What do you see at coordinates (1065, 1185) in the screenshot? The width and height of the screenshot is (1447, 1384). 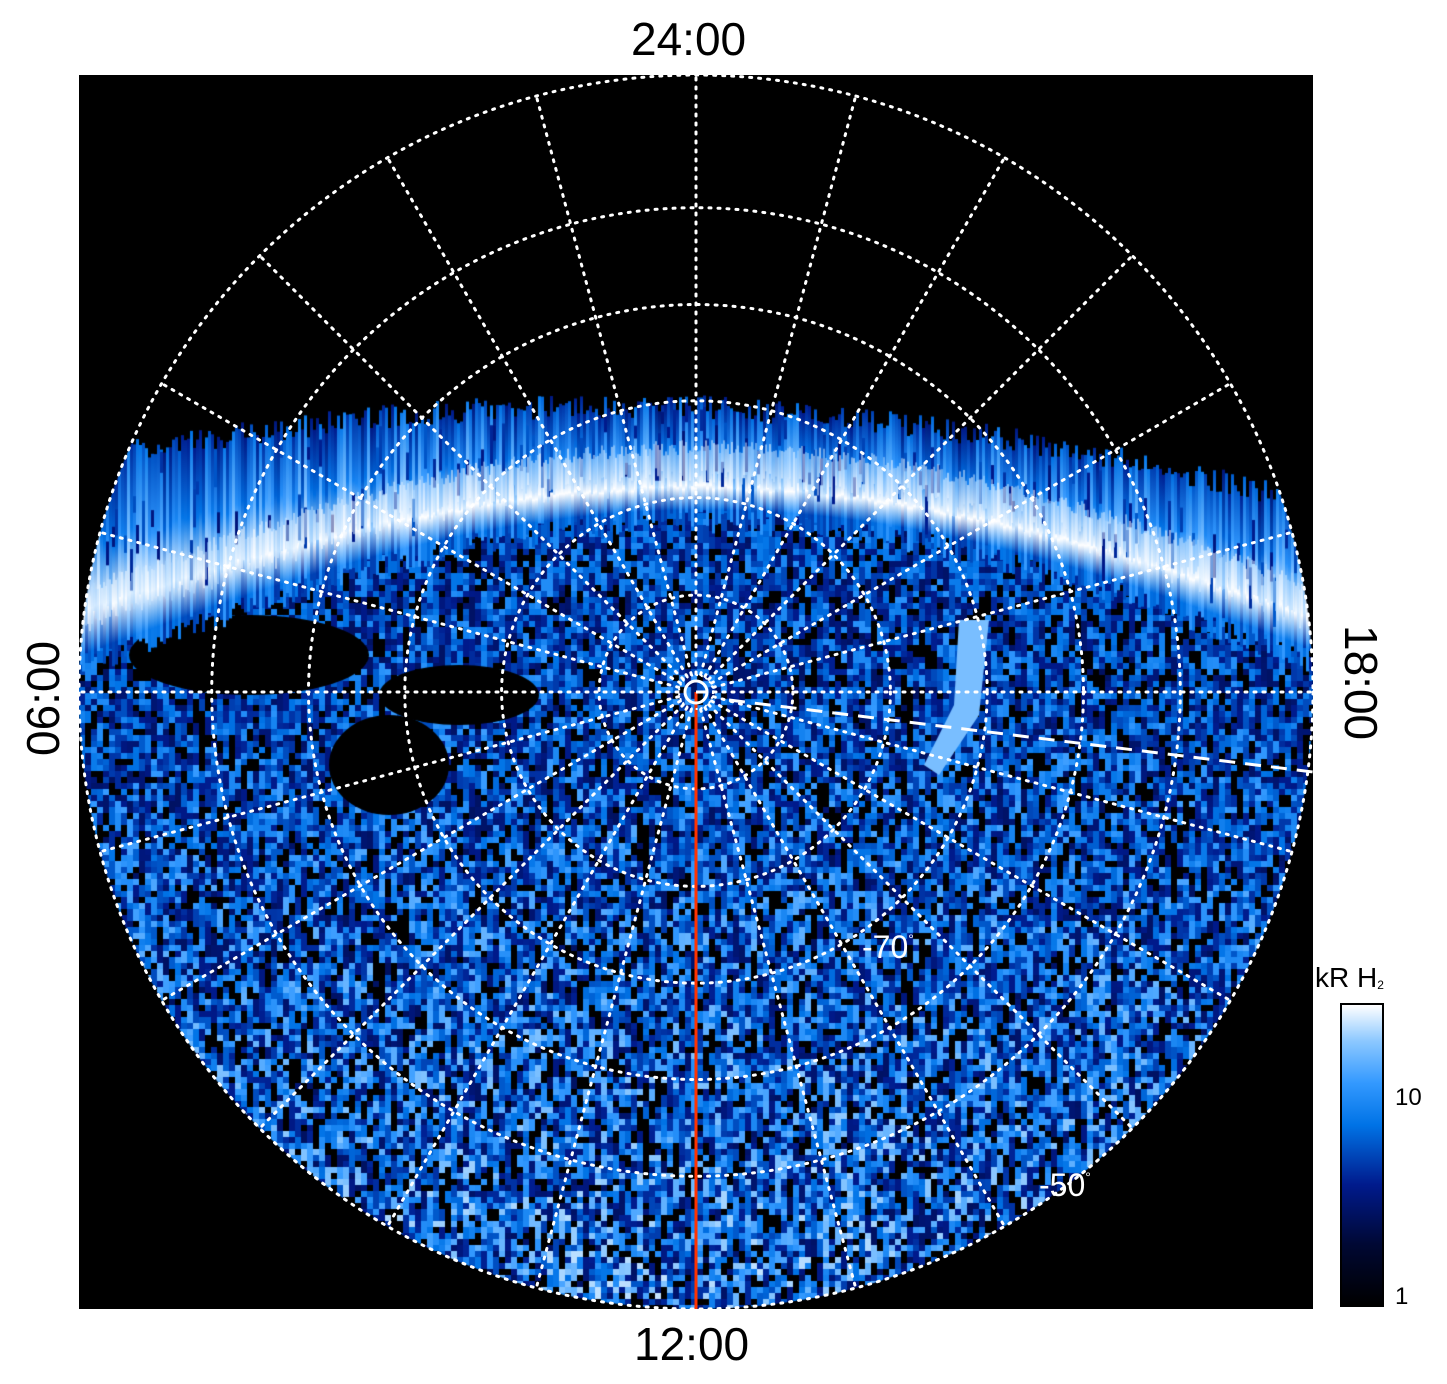 I see `lat-label-50: -50°` at bounding box center [1065, 1185].